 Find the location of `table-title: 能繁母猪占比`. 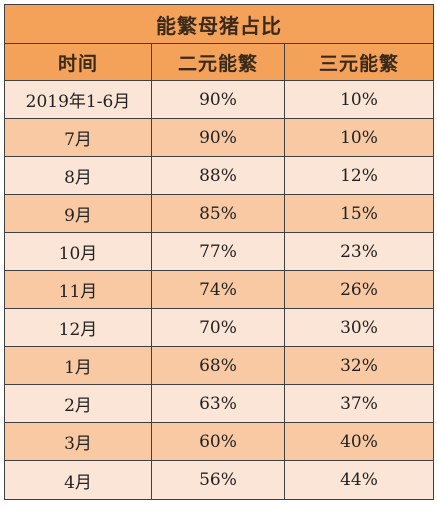

table-title: 能繁母猪占比 is located at coordinates (219, 24).